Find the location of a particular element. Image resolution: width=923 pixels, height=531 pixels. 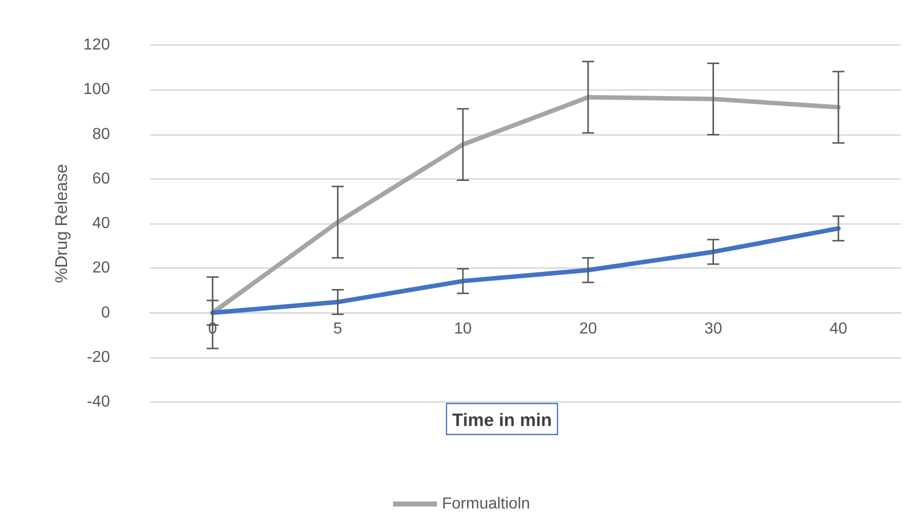

y-tick-label: 80 is located at coordinates (101, 134).